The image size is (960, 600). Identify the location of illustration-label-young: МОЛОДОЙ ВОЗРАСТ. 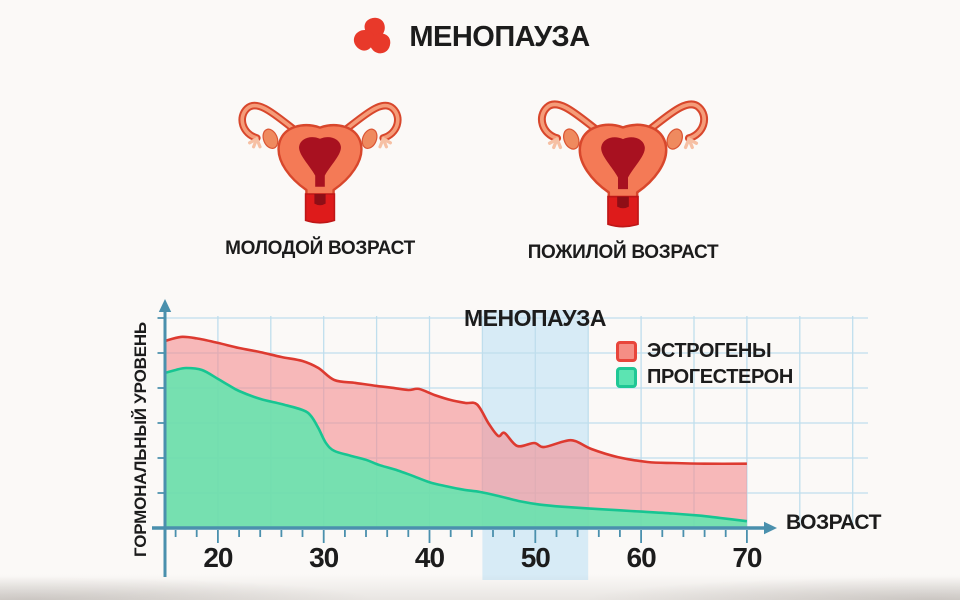
(320, 248).